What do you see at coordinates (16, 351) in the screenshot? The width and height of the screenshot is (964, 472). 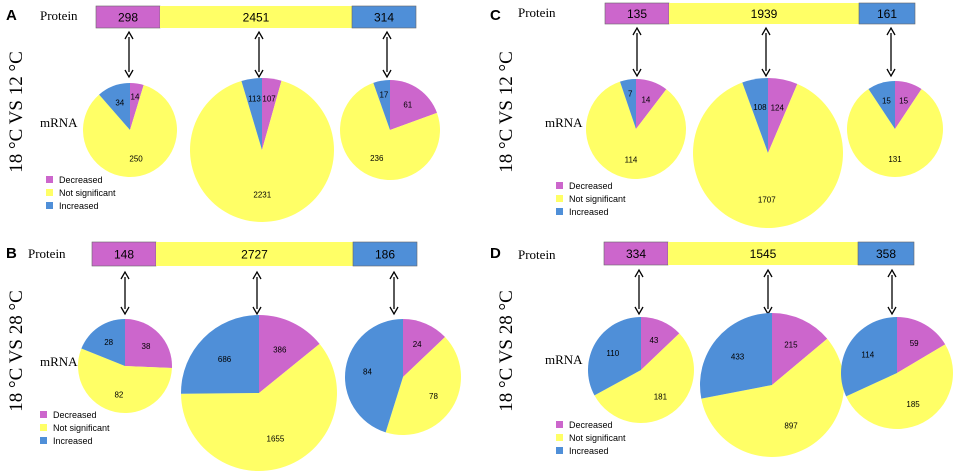 I see `comparison-label: 18 °C VS 28 °C` at bounding box center [16, 351].